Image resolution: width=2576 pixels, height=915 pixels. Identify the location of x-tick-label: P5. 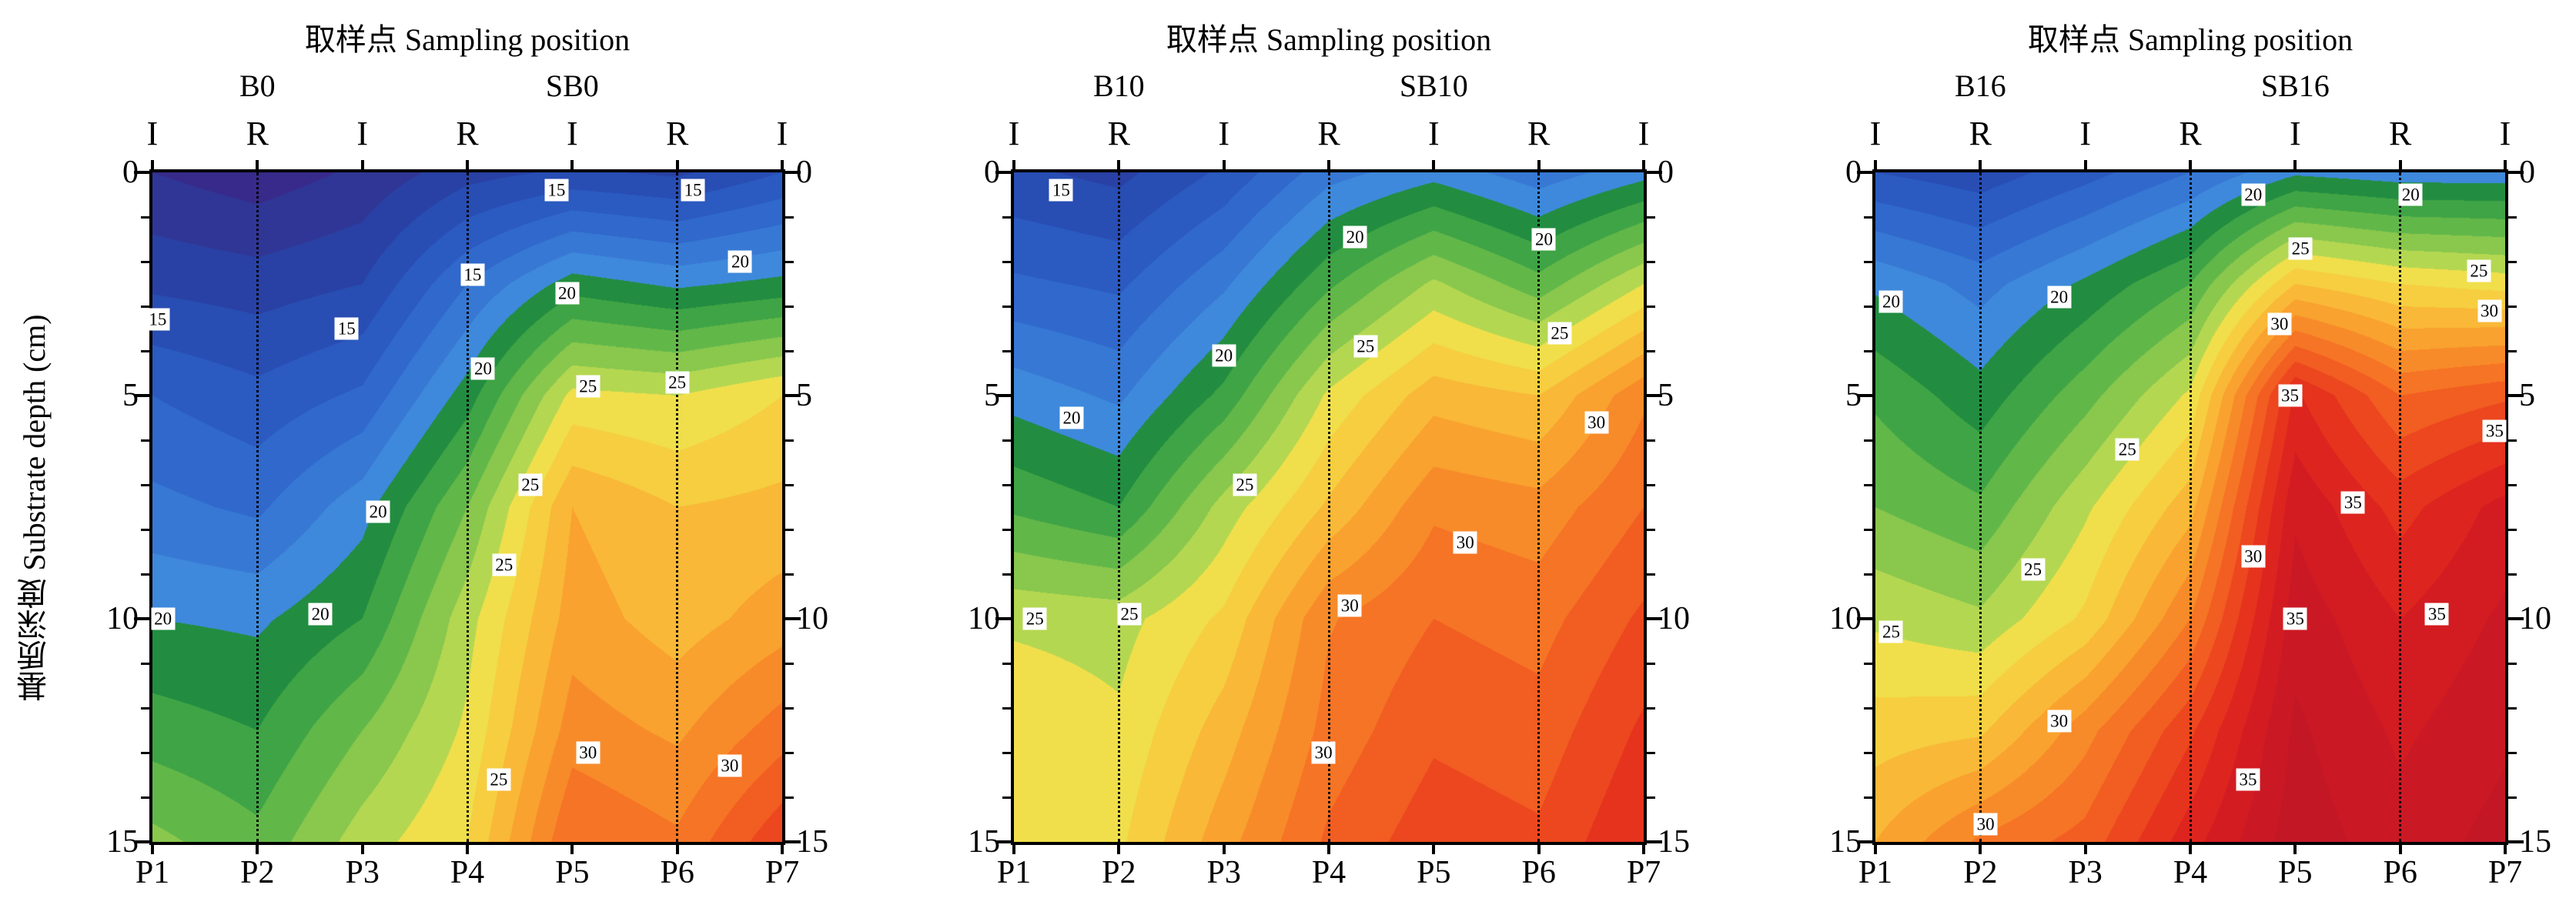
(2295, 872).